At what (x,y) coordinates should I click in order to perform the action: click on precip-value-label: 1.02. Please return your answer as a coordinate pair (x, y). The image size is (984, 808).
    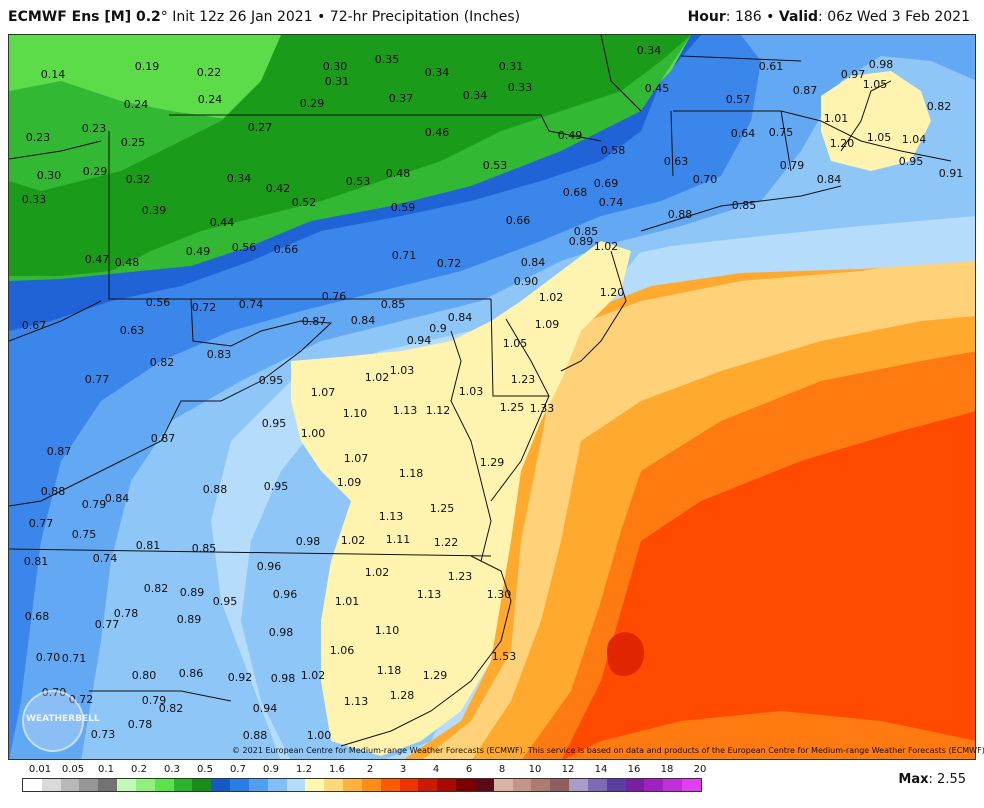
    Looking at the image, I should click on (377, 572).